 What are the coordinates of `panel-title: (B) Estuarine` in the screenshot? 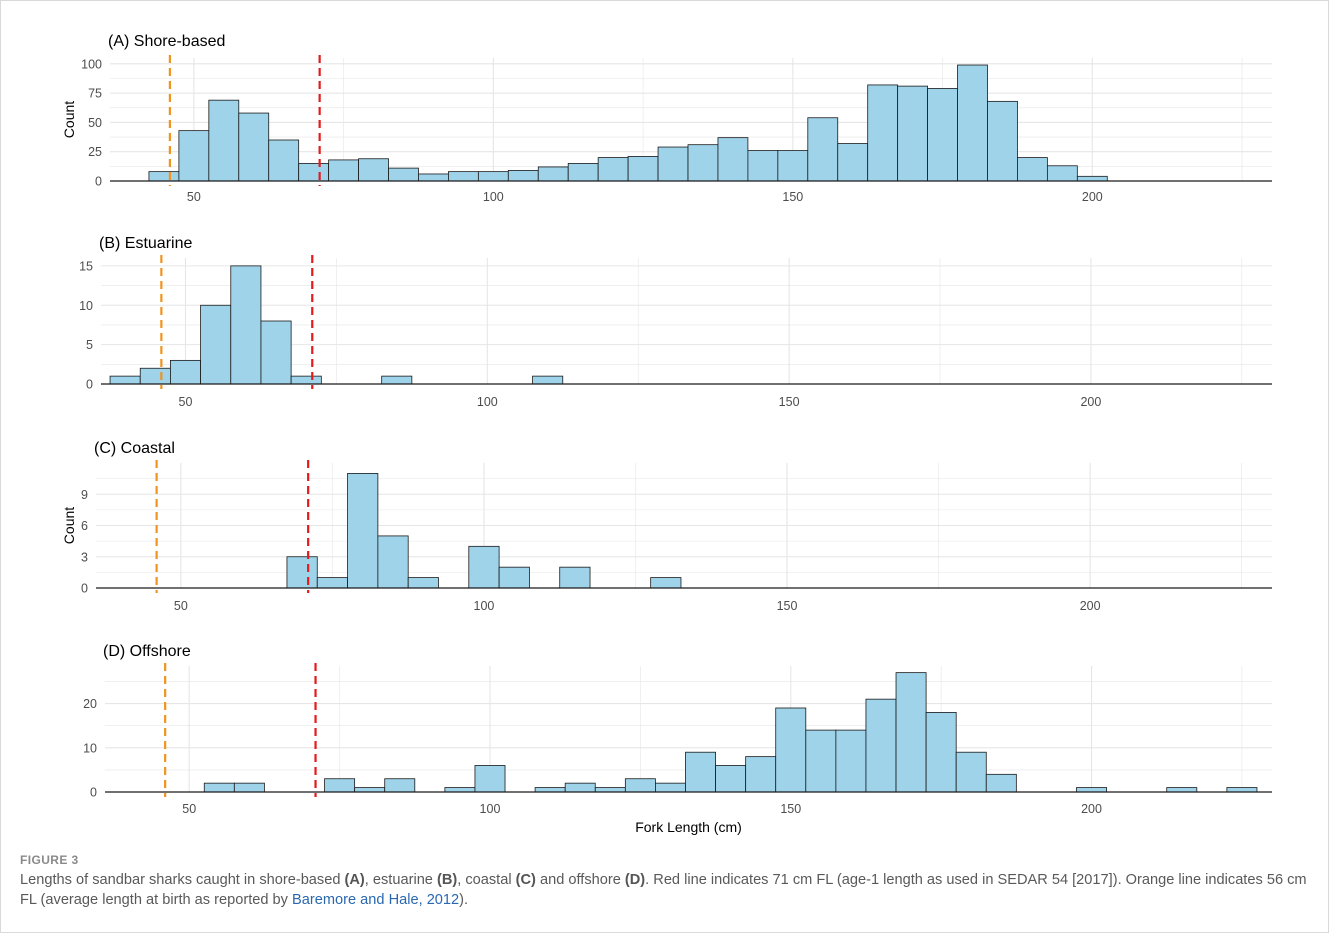 It's located at (145, 243).